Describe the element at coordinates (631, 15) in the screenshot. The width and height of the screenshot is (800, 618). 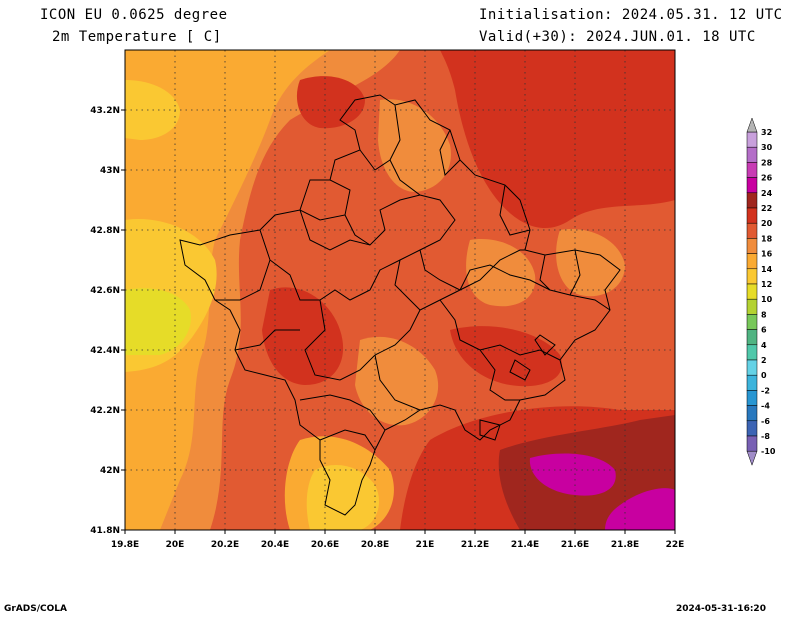
I see `init-time: Initialisation: 2024.05.31. 12 UTC` at that location.